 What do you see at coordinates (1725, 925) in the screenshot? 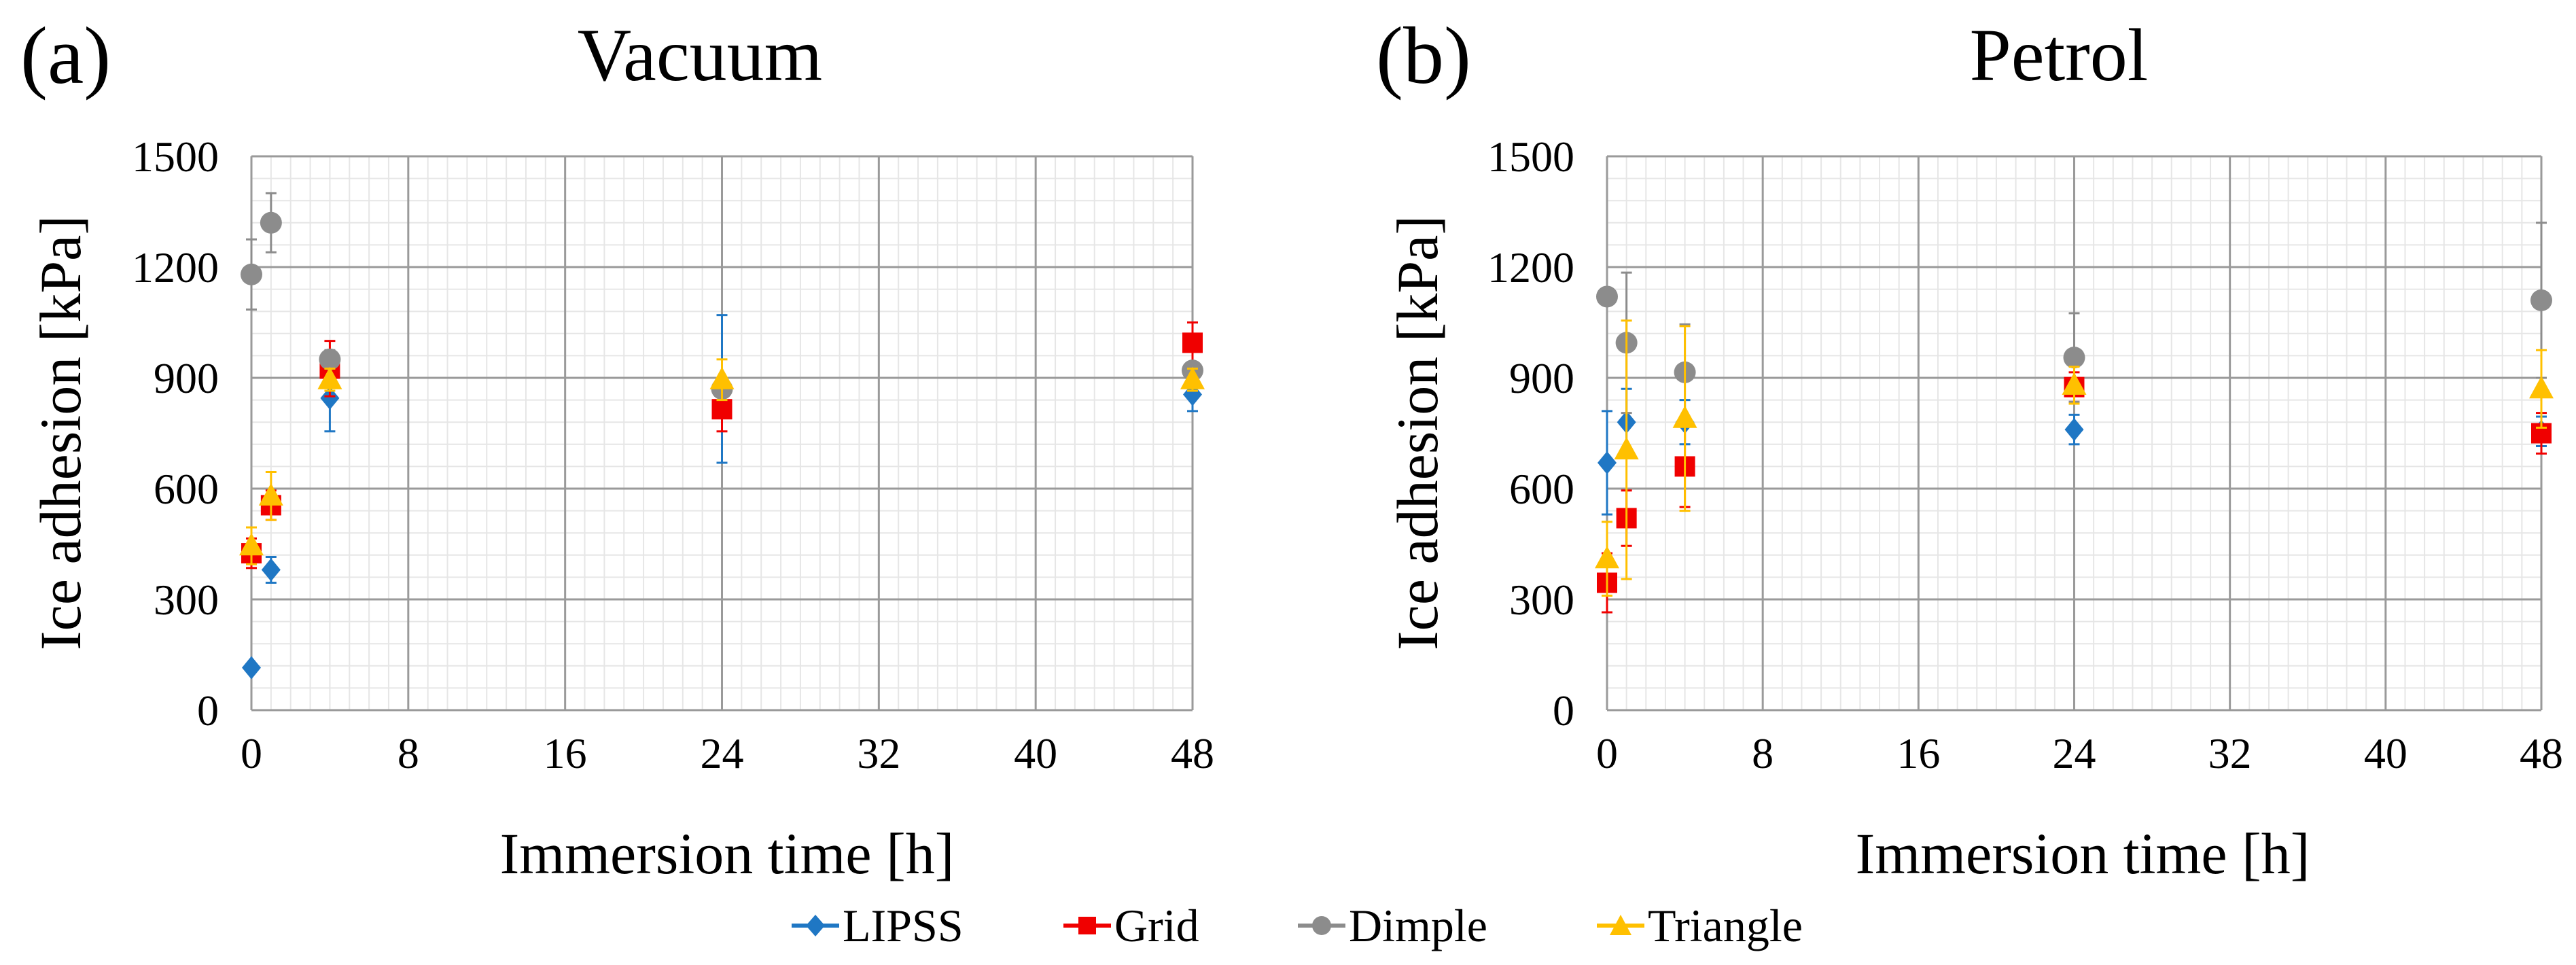
I see `legend-label-triangle: Triangle` at bounding box center [1725, 925].